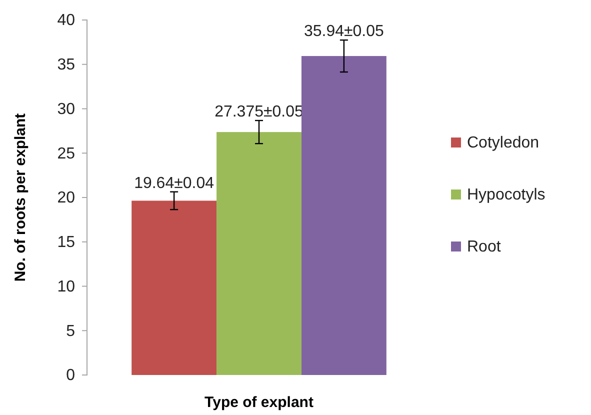  What do you see at coordinates (259, 112) in the screenshot?
I see `data-label: 27.375±0.05` at bounding box center [259, 112].